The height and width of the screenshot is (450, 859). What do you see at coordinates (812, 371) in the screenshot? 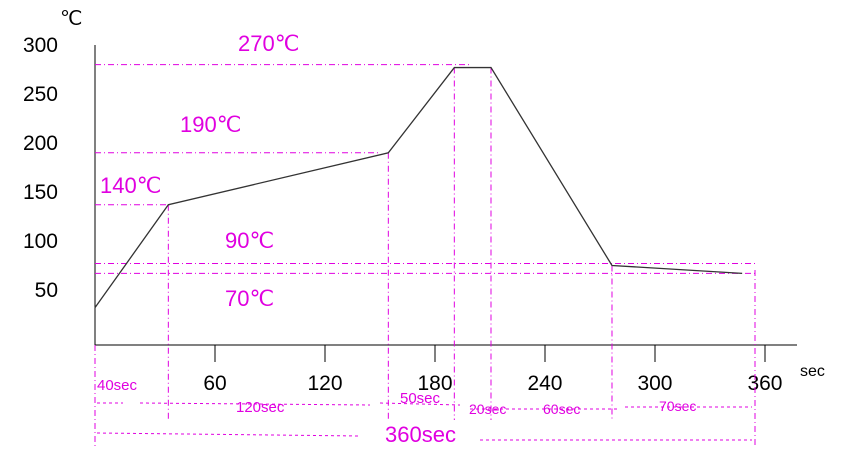
I see `x-unit-label: sec` at bounding box center [812, 371].